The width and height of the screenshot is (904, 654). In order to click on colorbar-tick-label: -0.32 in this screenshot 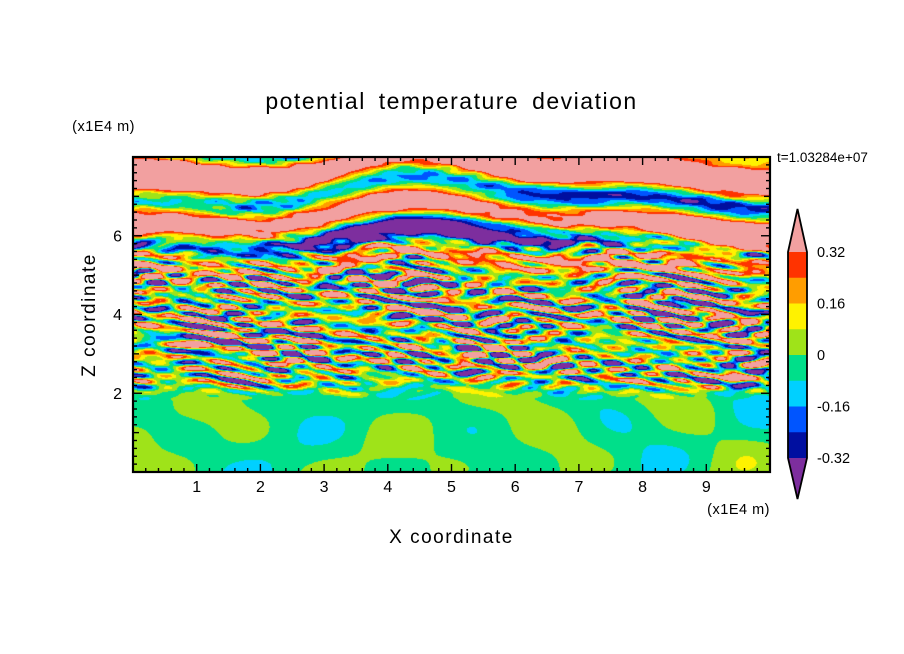, I will do `click(833, 459)`.